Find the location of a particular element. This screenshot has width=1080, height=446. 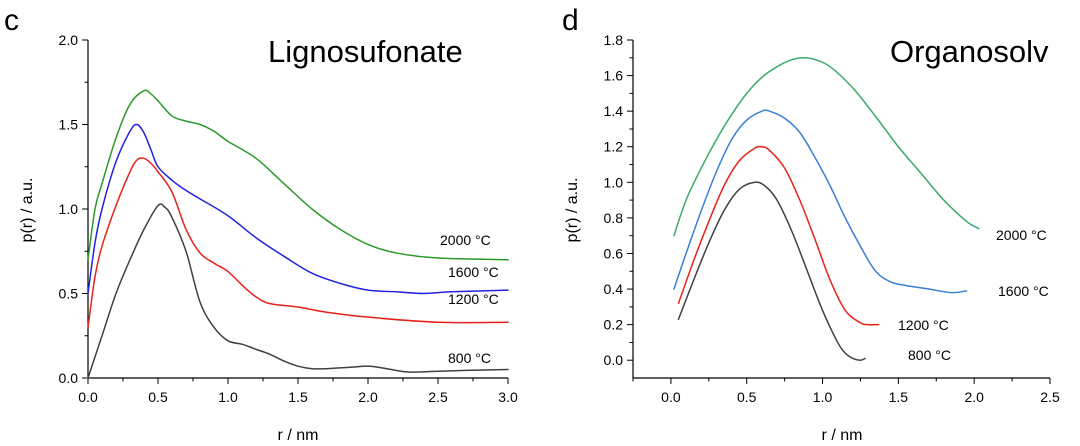

series-line-d-1200c is located at coordinates (778, 235).